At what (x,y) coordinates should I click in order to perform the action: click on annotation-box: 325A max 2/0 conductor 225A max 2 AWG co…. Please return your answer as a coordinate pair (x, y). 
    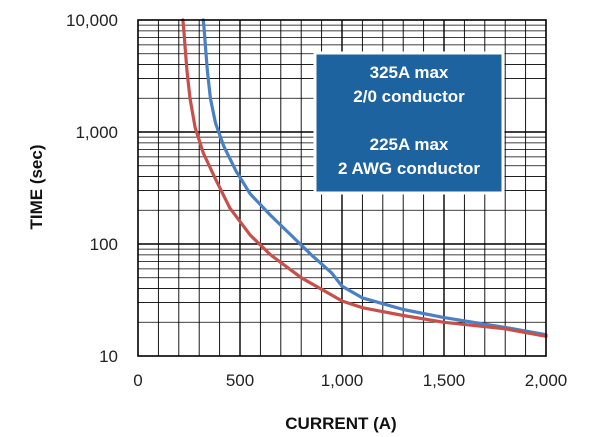
    Looking at the image, I should click on (409, 123).